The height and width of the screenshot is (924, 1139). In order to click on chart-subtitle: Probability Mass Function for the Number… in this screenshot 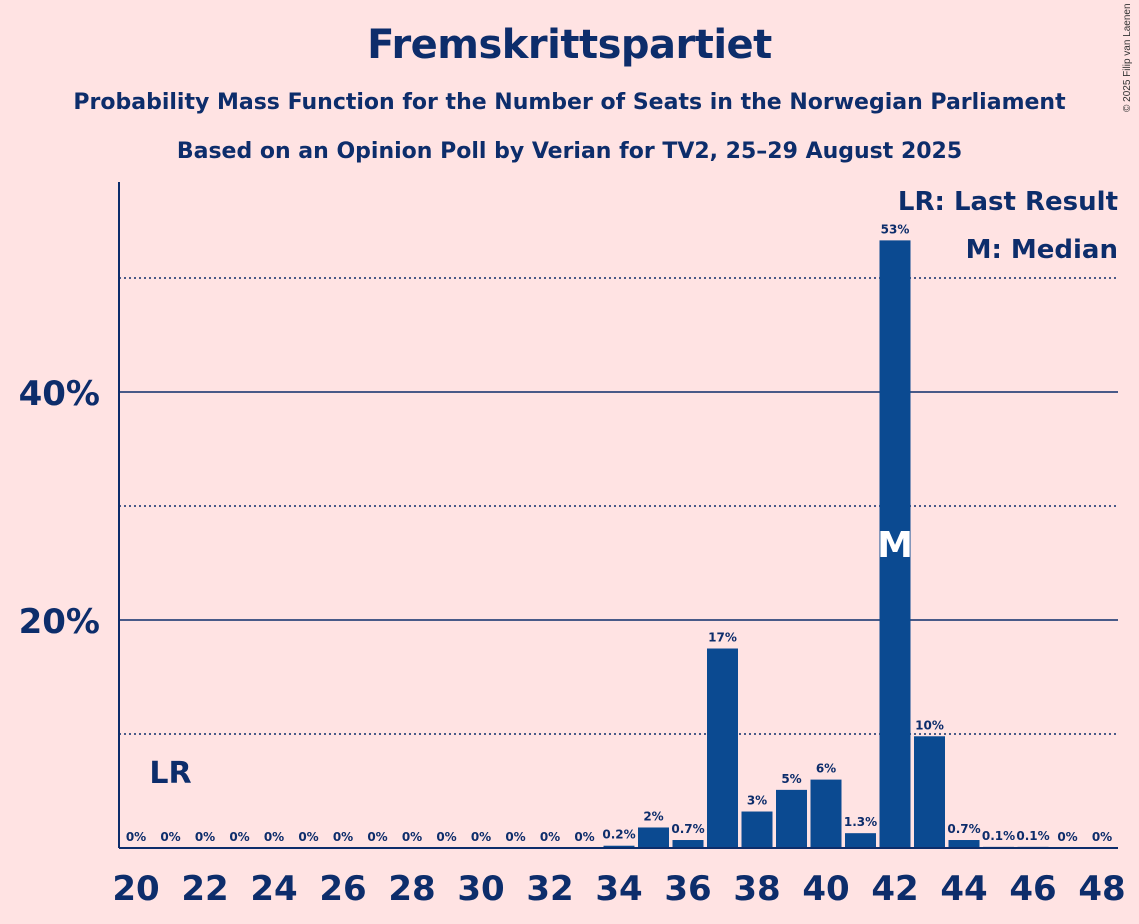, I will do `click(569, 102)`.